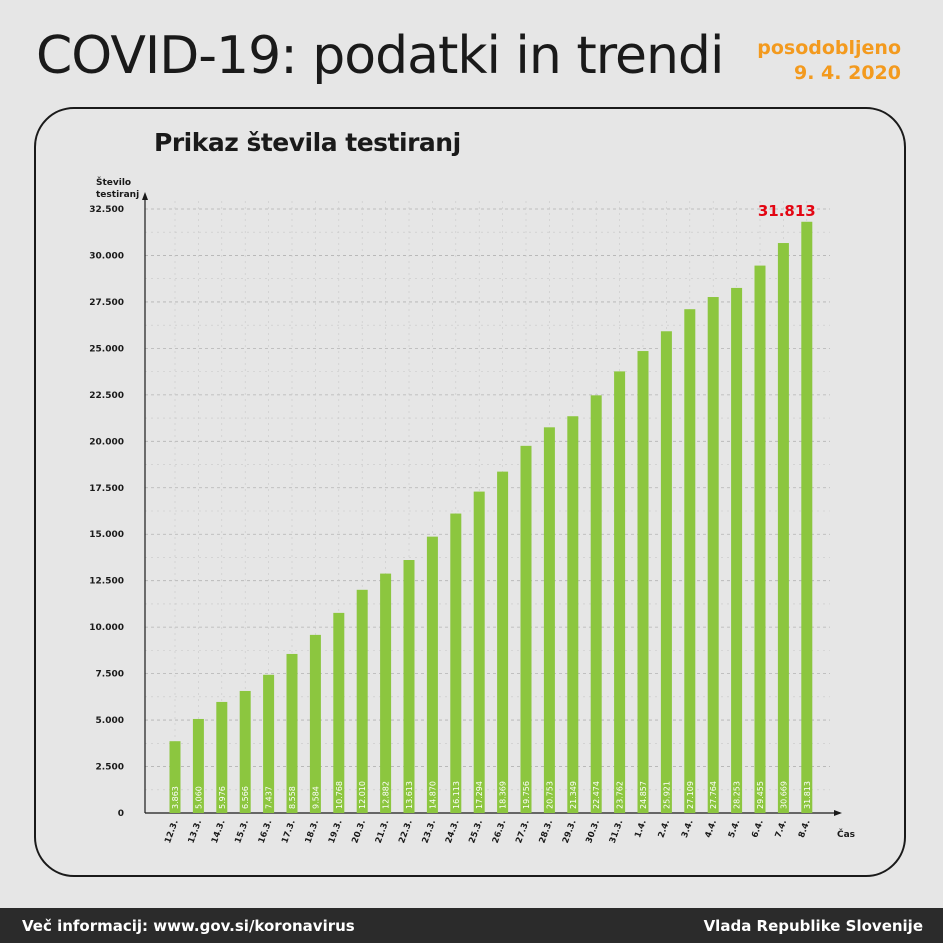  What do you see at coordinates (620, 795) in the screenshot?
I see `bar-value-label: 23.762` at bounding box center [620, 795].